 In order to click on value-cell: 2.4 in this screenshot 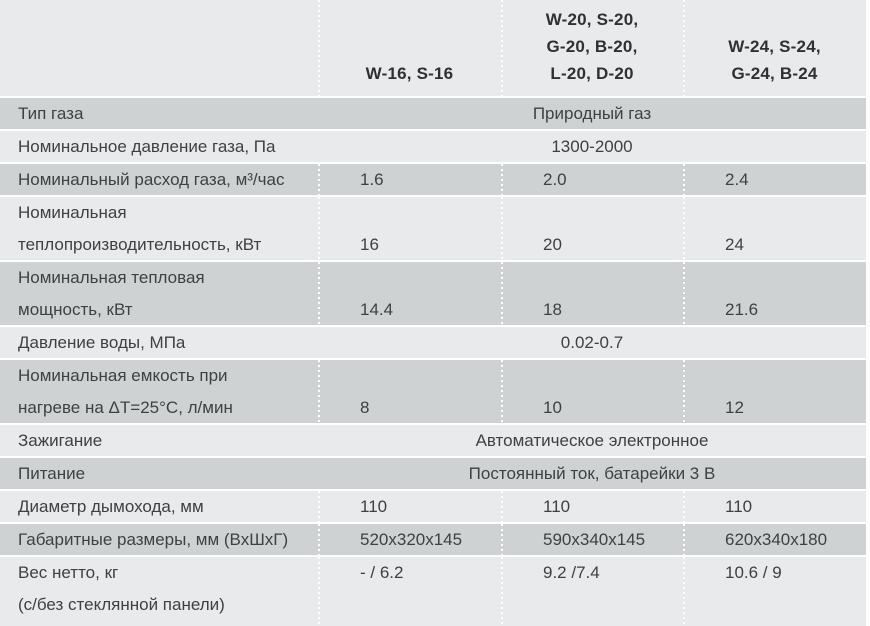, I will do `click(774, 179)`.